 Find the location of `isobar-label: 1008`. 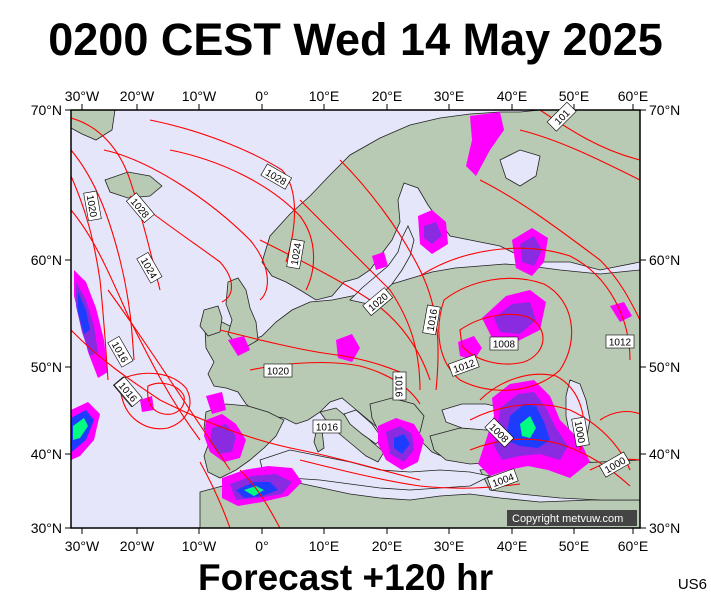

isobar-label: 1008 is located at coordinates (504, 343).